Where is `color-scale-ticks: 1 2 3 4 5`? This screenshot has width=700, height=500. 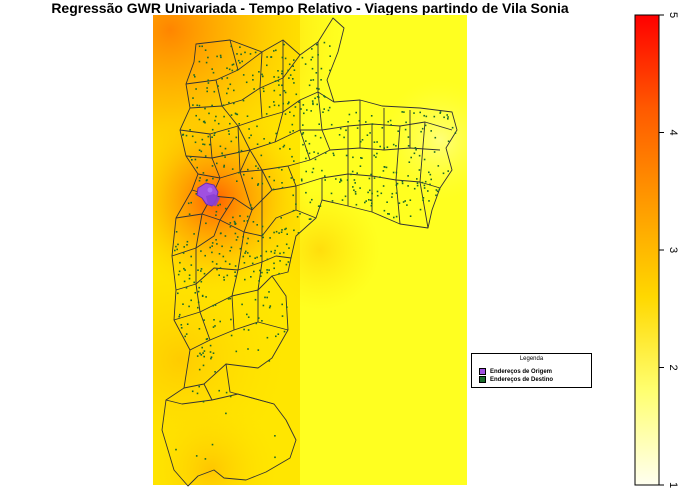
color-scale-ticks: 1 2 3 4 5 is located at coordinates (669, 250).